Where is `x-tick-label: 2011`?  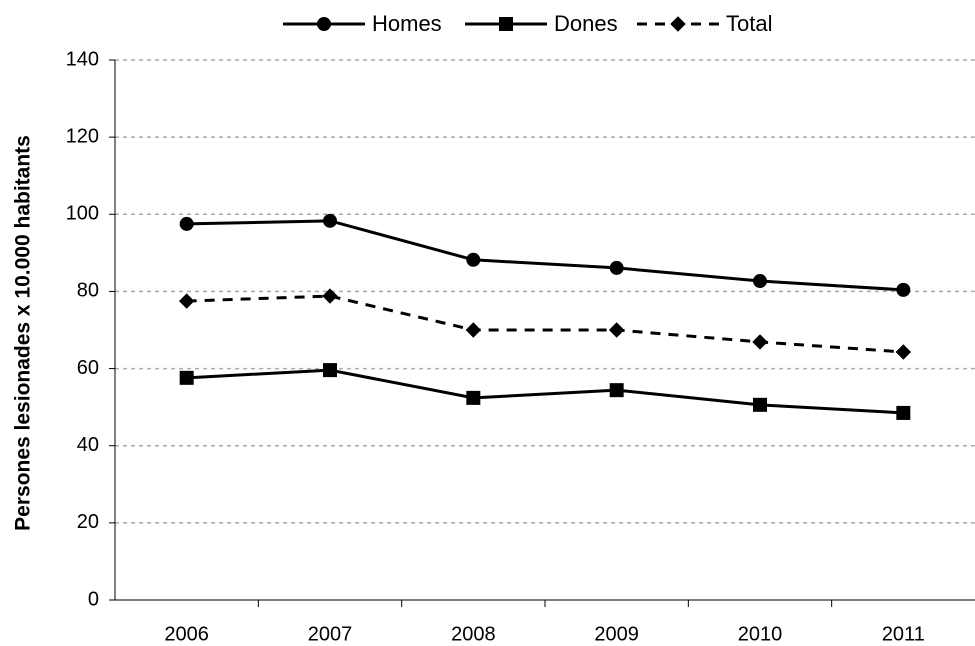
x-tick-label: 2011 is located at coordinates (903, 634).